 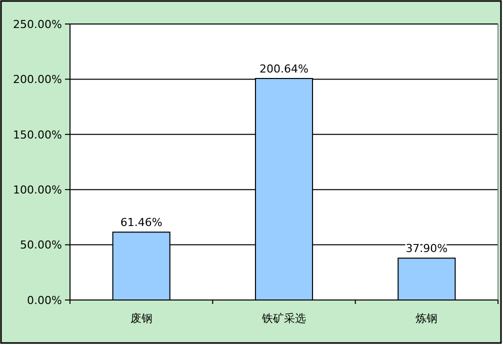 What do you see at coordinates (141, 318) in the screenshot?
I see `x-tick-label: 废钢` at bounding box center [141, 318].